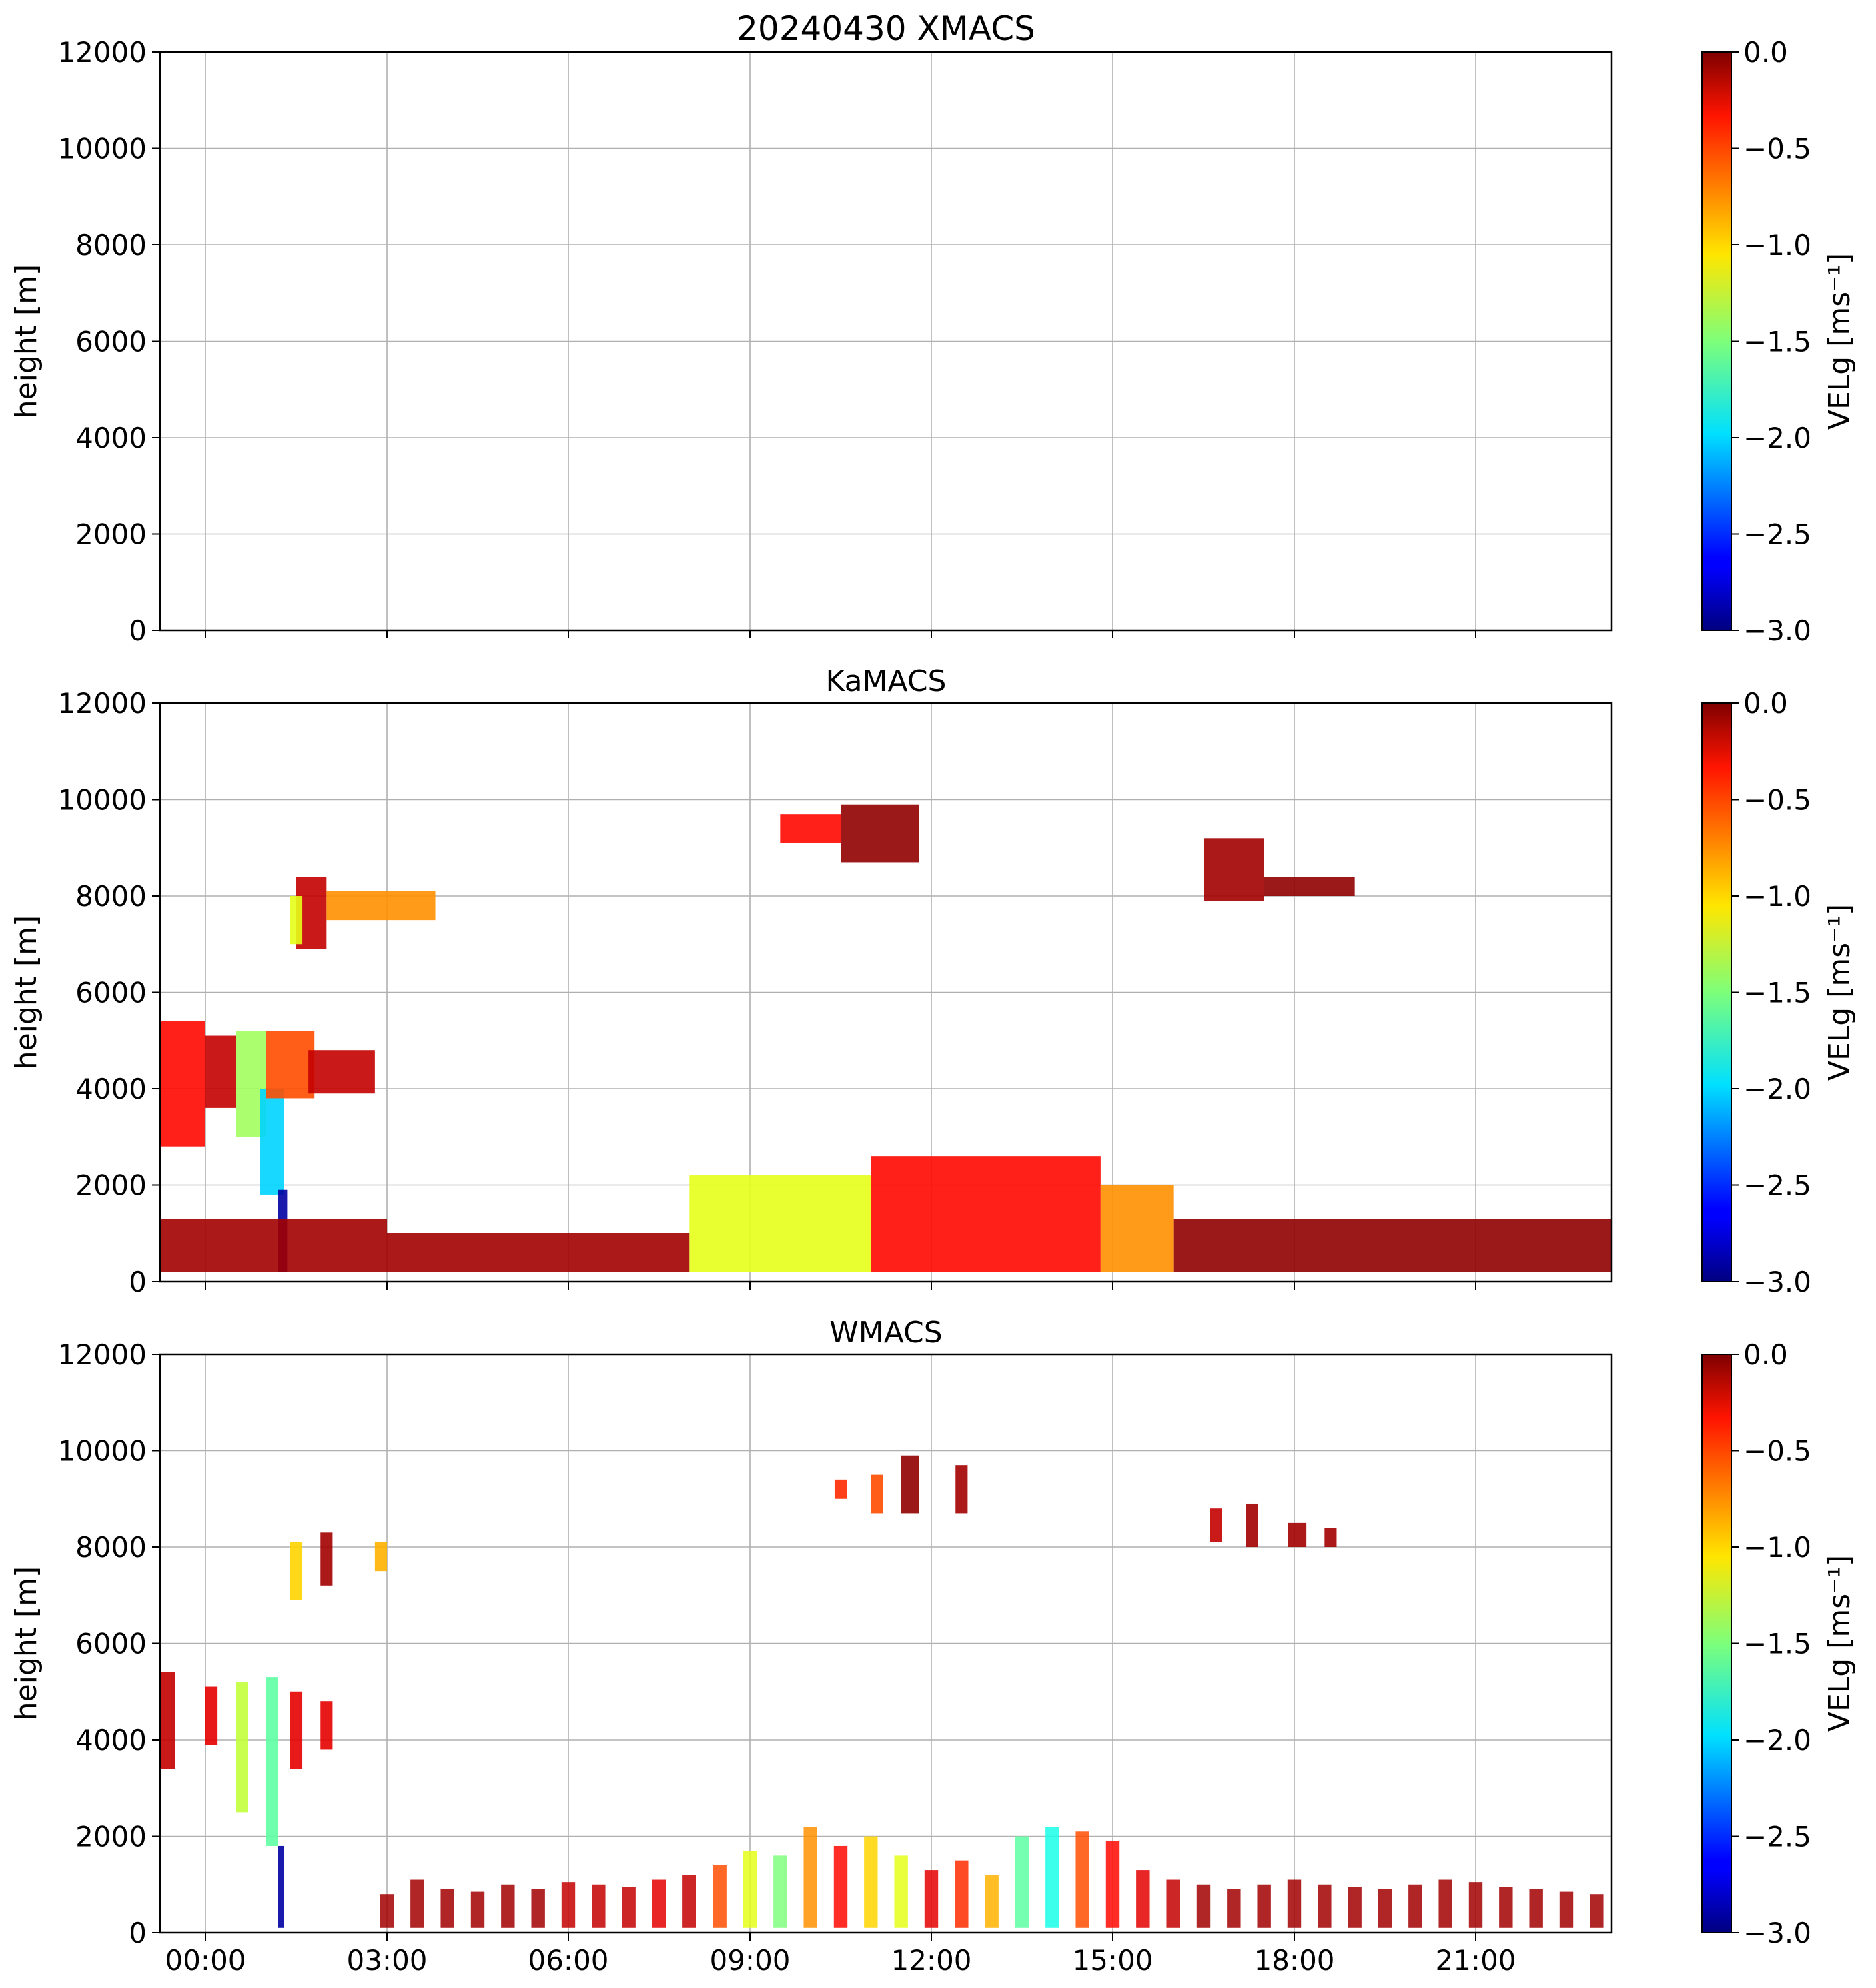  What do you see at coordinates (1294, 1960) in the screenshot?
I see `x-tick-label: 18:00` at bounding box center [1294, 1960].